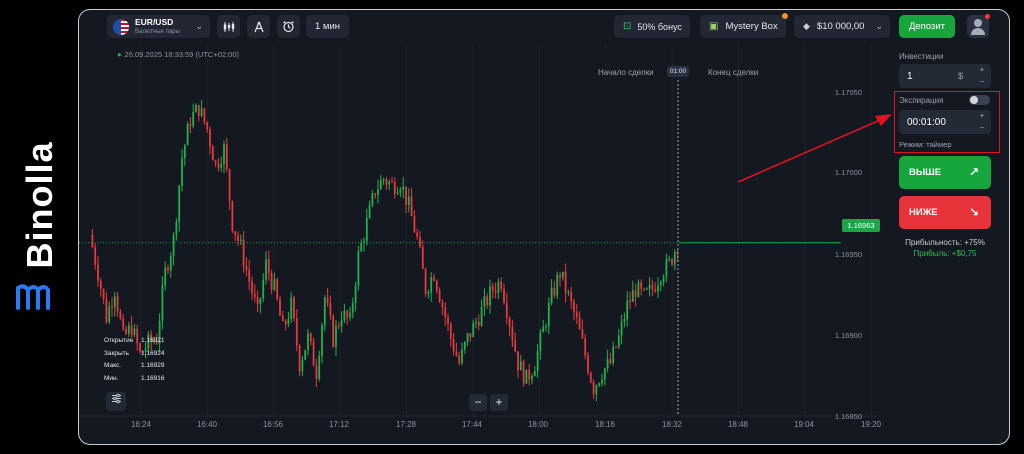 This screenshot has height=454, width=1024. I want to click on investment-value: 1, so click(910, 76).